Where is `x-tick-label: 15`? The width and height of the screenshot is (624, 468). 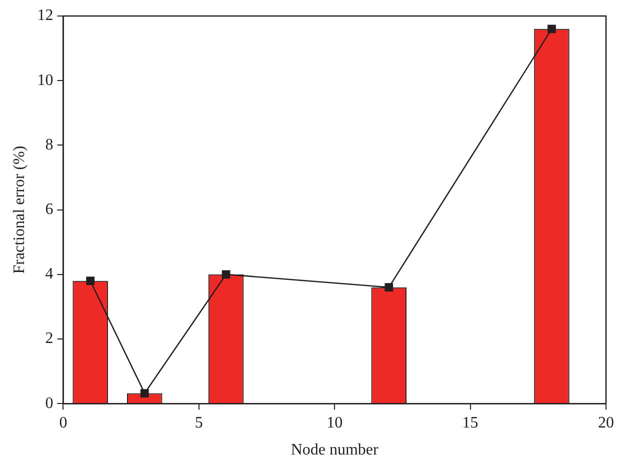
x-tick-label: 15 is located at coordinates (470, 423).